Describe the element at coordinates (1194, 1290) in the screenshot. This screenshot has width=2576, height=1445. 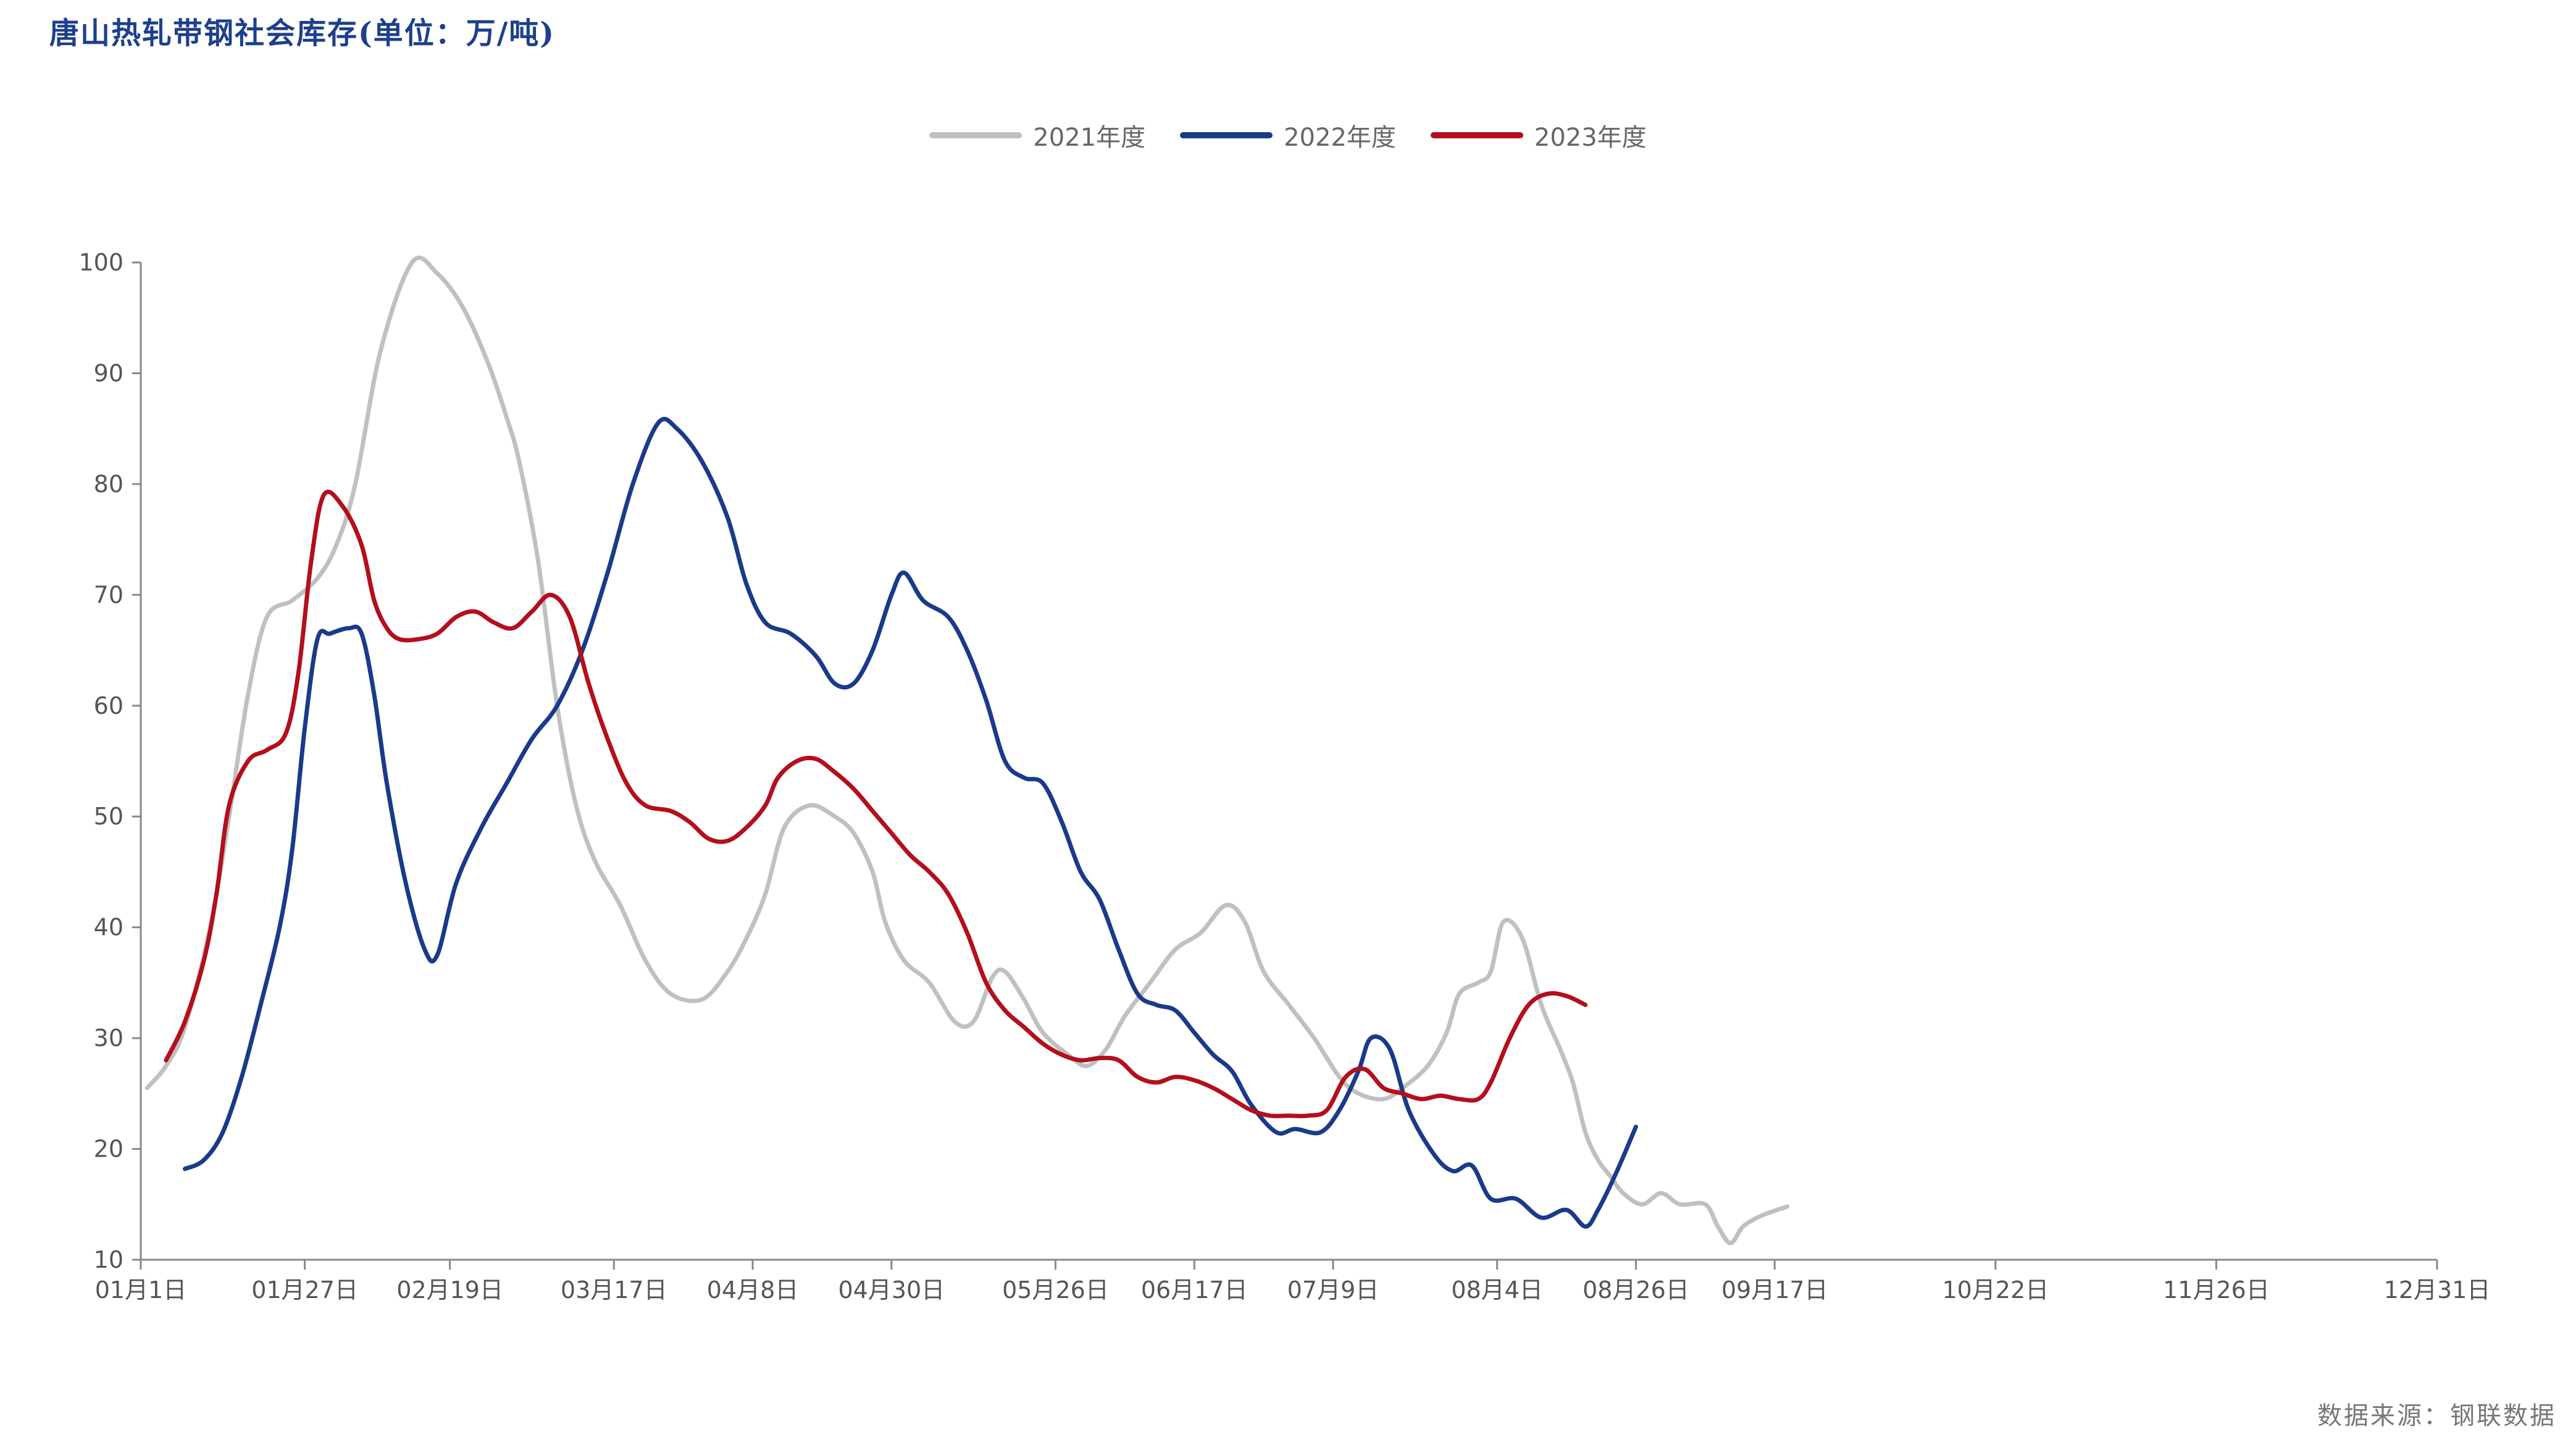
I see `x-tick-label: 06月17日` at that location.